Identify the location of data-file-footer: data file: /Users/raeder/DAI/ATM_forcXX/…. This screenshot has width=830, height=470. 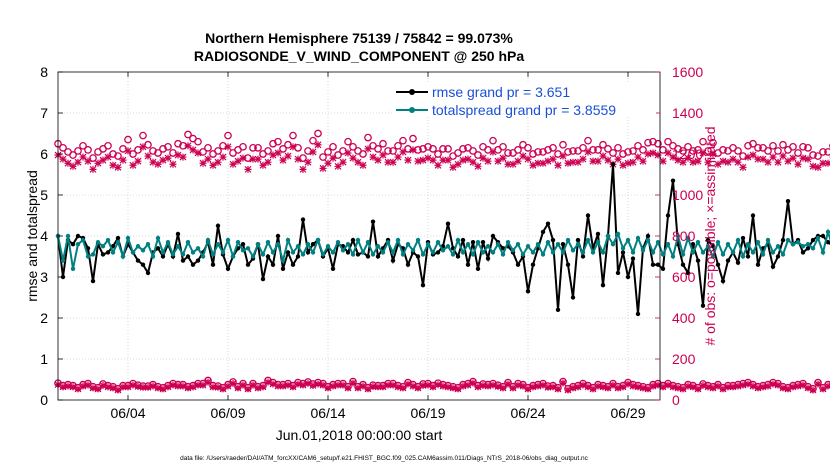
(384, 458).